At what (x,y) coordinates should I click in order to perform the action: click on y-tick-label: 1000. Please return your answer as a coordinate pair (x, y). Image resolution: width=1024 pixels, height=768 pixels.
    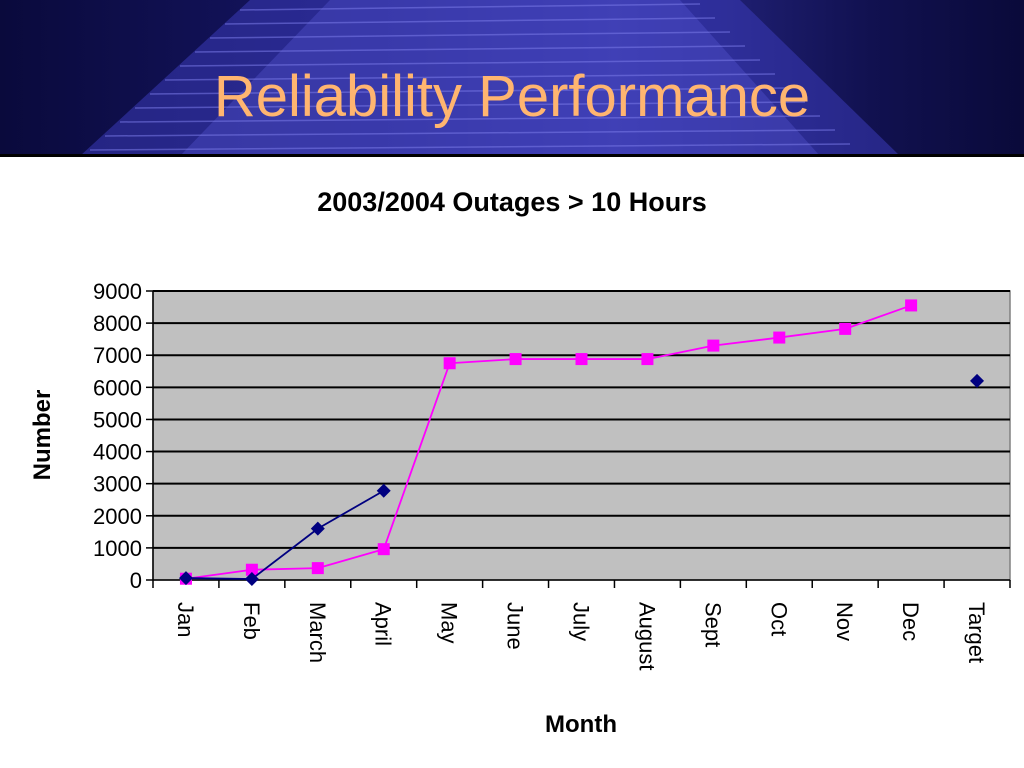
    Looking at the image, I should click on (117, 548).